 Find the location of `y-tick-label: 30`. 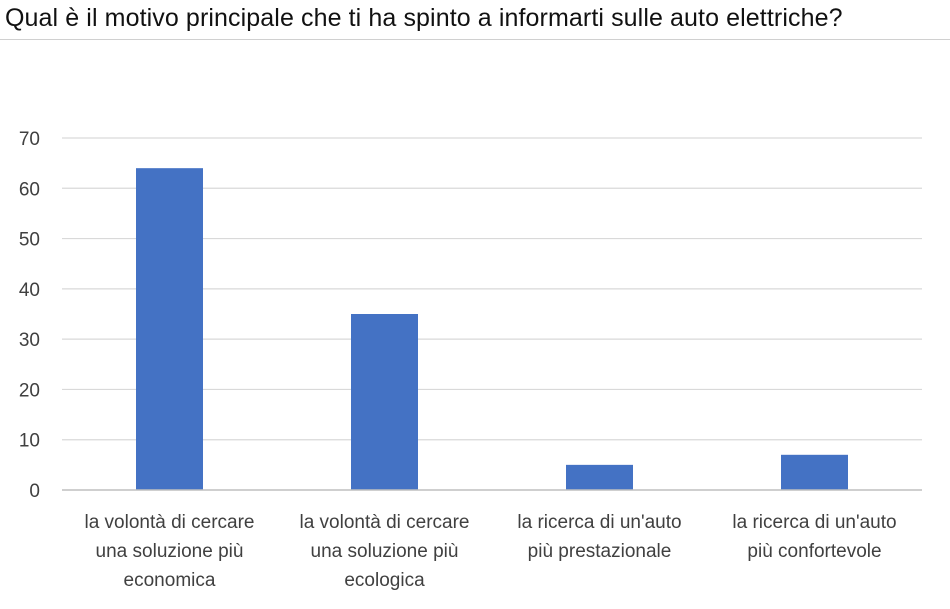

y-tick-label: 30 is located at coordinates (29, 340).